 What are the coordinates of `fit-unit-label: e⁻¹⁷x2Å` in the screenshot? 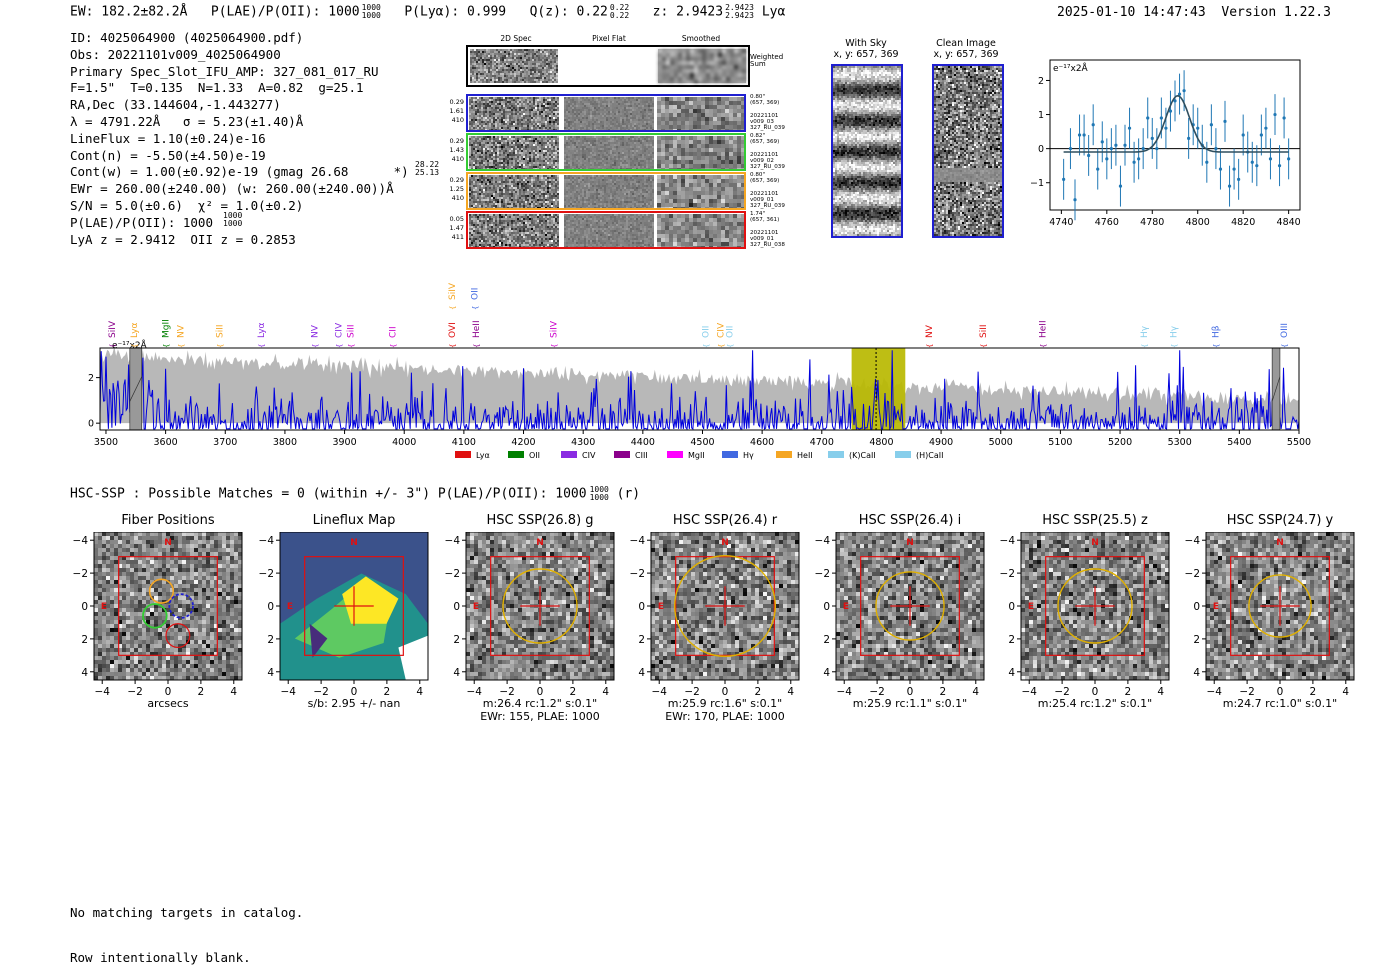 It's located at (1071, 68).